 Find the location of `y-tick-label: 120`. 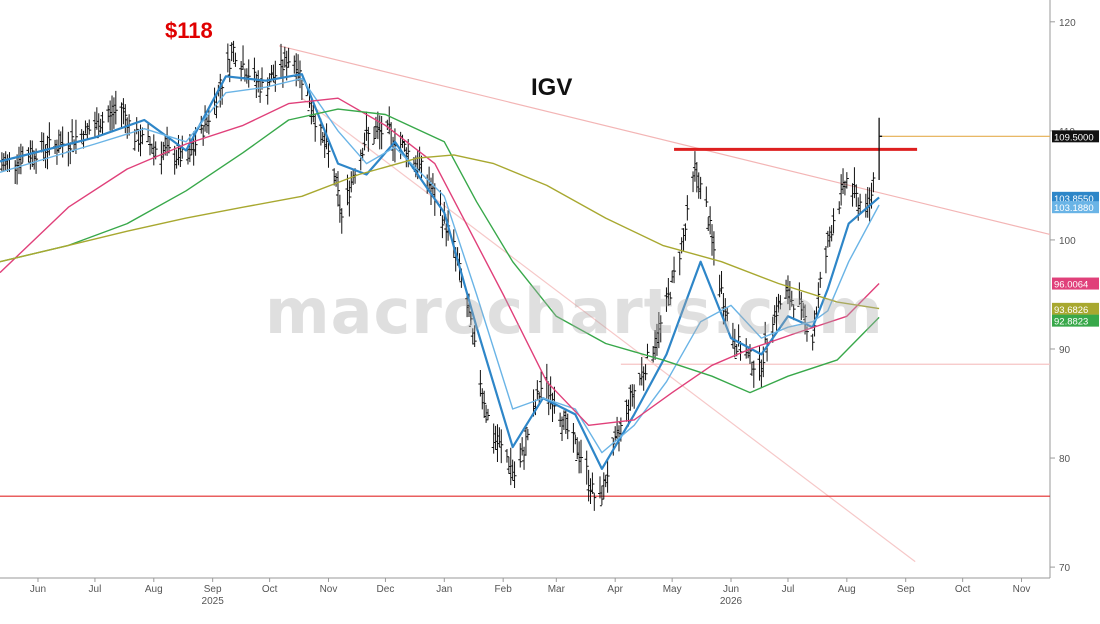

y-tick-label: 120 is located at coordinates (1067, 23).